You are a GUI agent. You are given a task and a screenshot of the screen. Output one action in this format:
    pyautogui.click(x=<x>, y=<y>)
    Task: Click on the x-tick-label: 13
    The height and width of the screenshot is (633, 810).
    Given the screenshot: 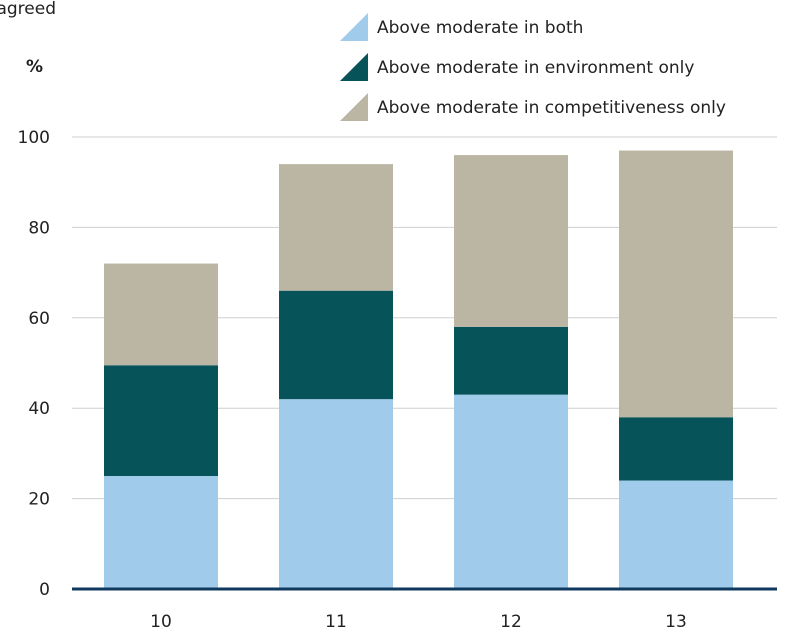 What is the action you would take?
    pyautogui.click(x=676, y=622)
    